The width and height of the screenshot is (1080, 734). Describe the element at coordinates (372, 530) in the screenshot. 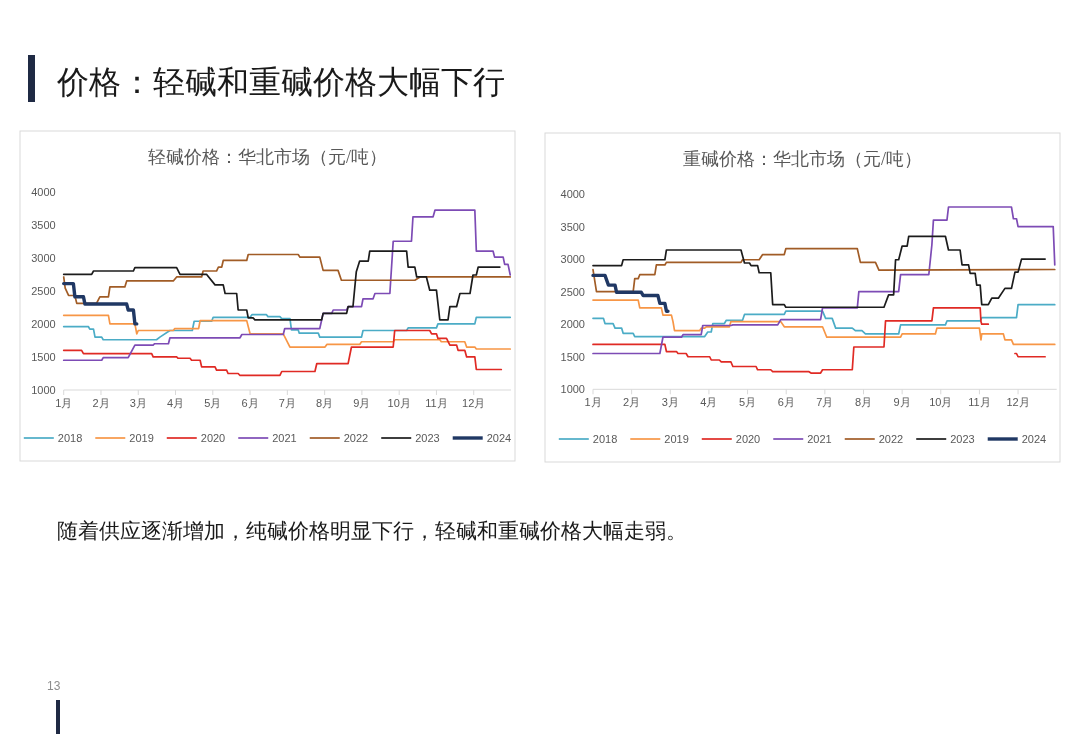

I see `annotation: 随着供应逐渐增加，纯碱价格明显下行，轻碱和重碱价格大幅走弱。` at that location.